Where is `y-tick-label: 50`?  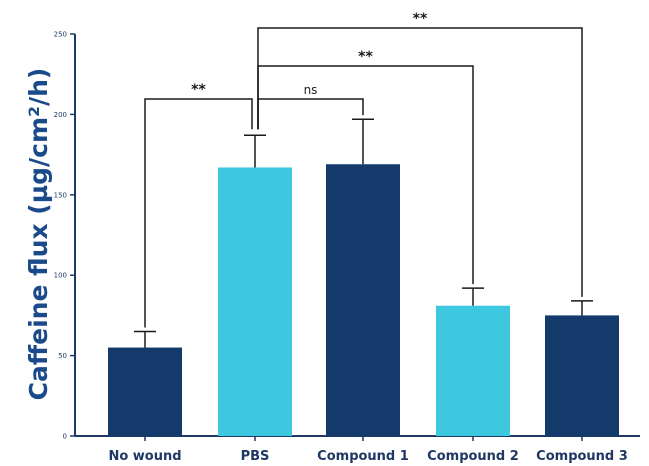 y-tick-label: 50 is located at coordinates (62, 356).